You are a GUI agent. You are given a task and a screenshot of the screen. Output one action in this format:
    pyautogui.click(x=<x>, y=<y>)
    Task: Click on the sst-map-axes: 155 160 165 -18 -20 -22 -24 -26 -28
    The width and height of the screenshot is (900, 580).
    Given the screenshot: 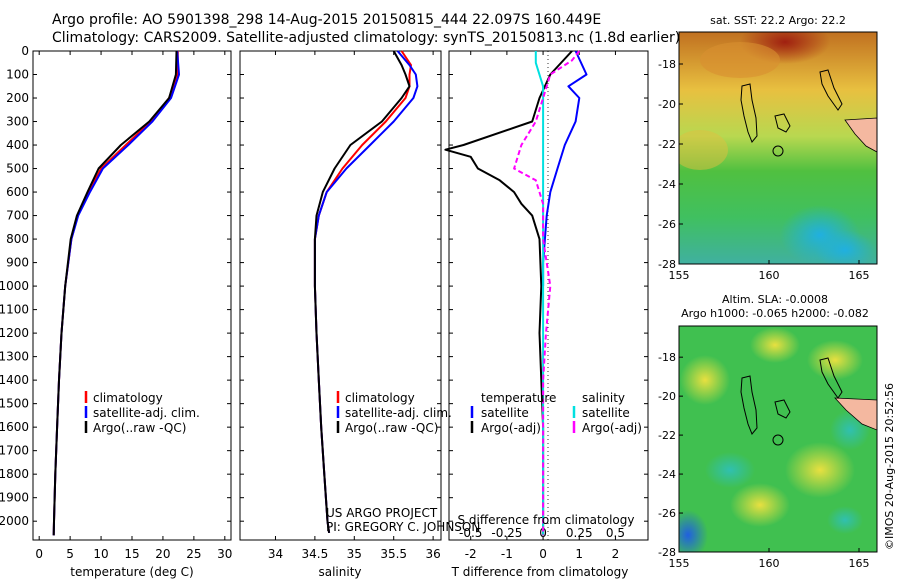 What is the action you would take?
    pyautogui.click(x=763, y=170)
    